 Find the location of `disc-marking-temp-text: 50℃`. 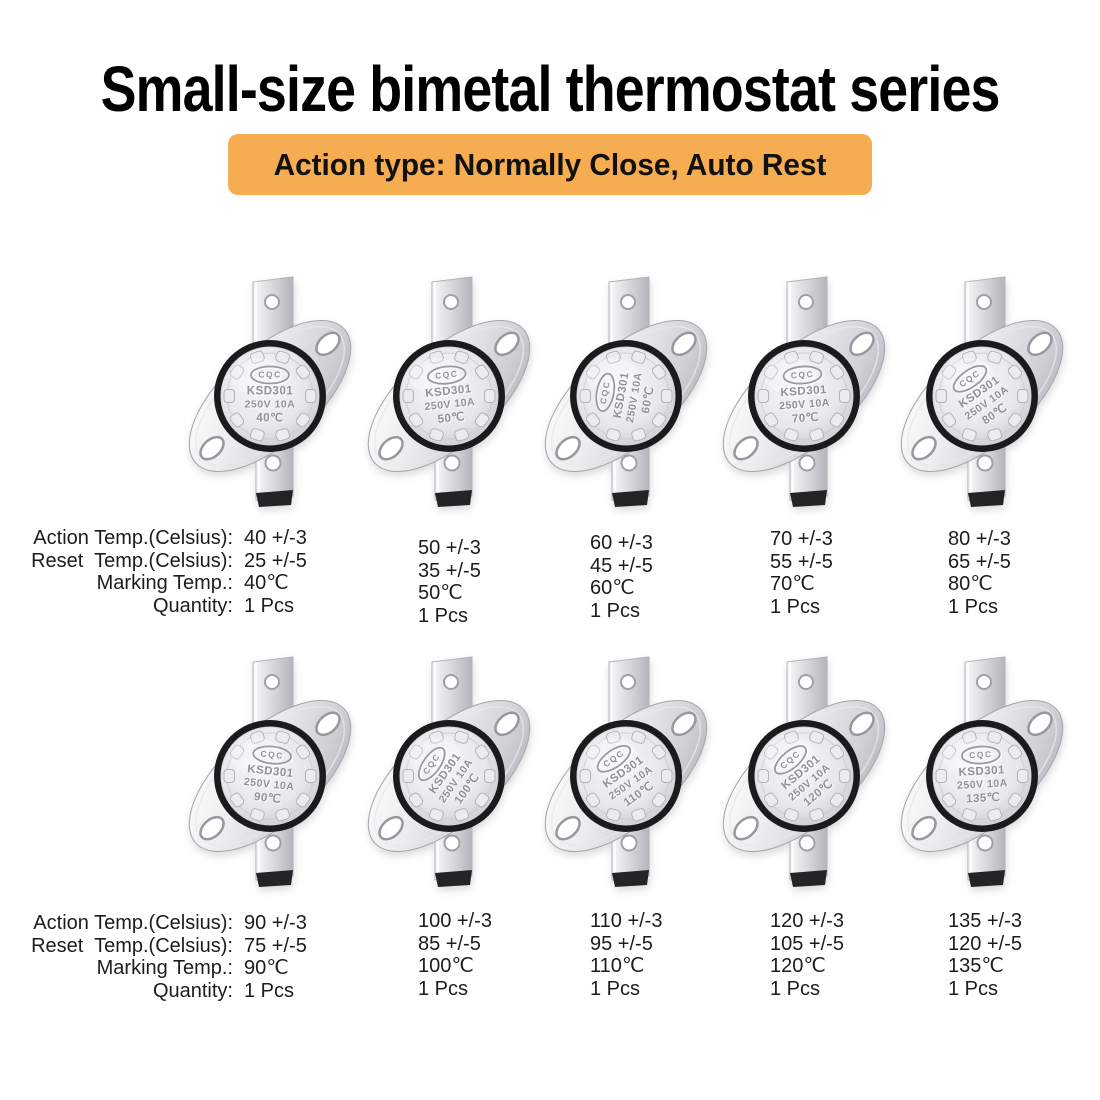

disc-marking-temp-text: 50℃ is located at coordinates (452, 419).